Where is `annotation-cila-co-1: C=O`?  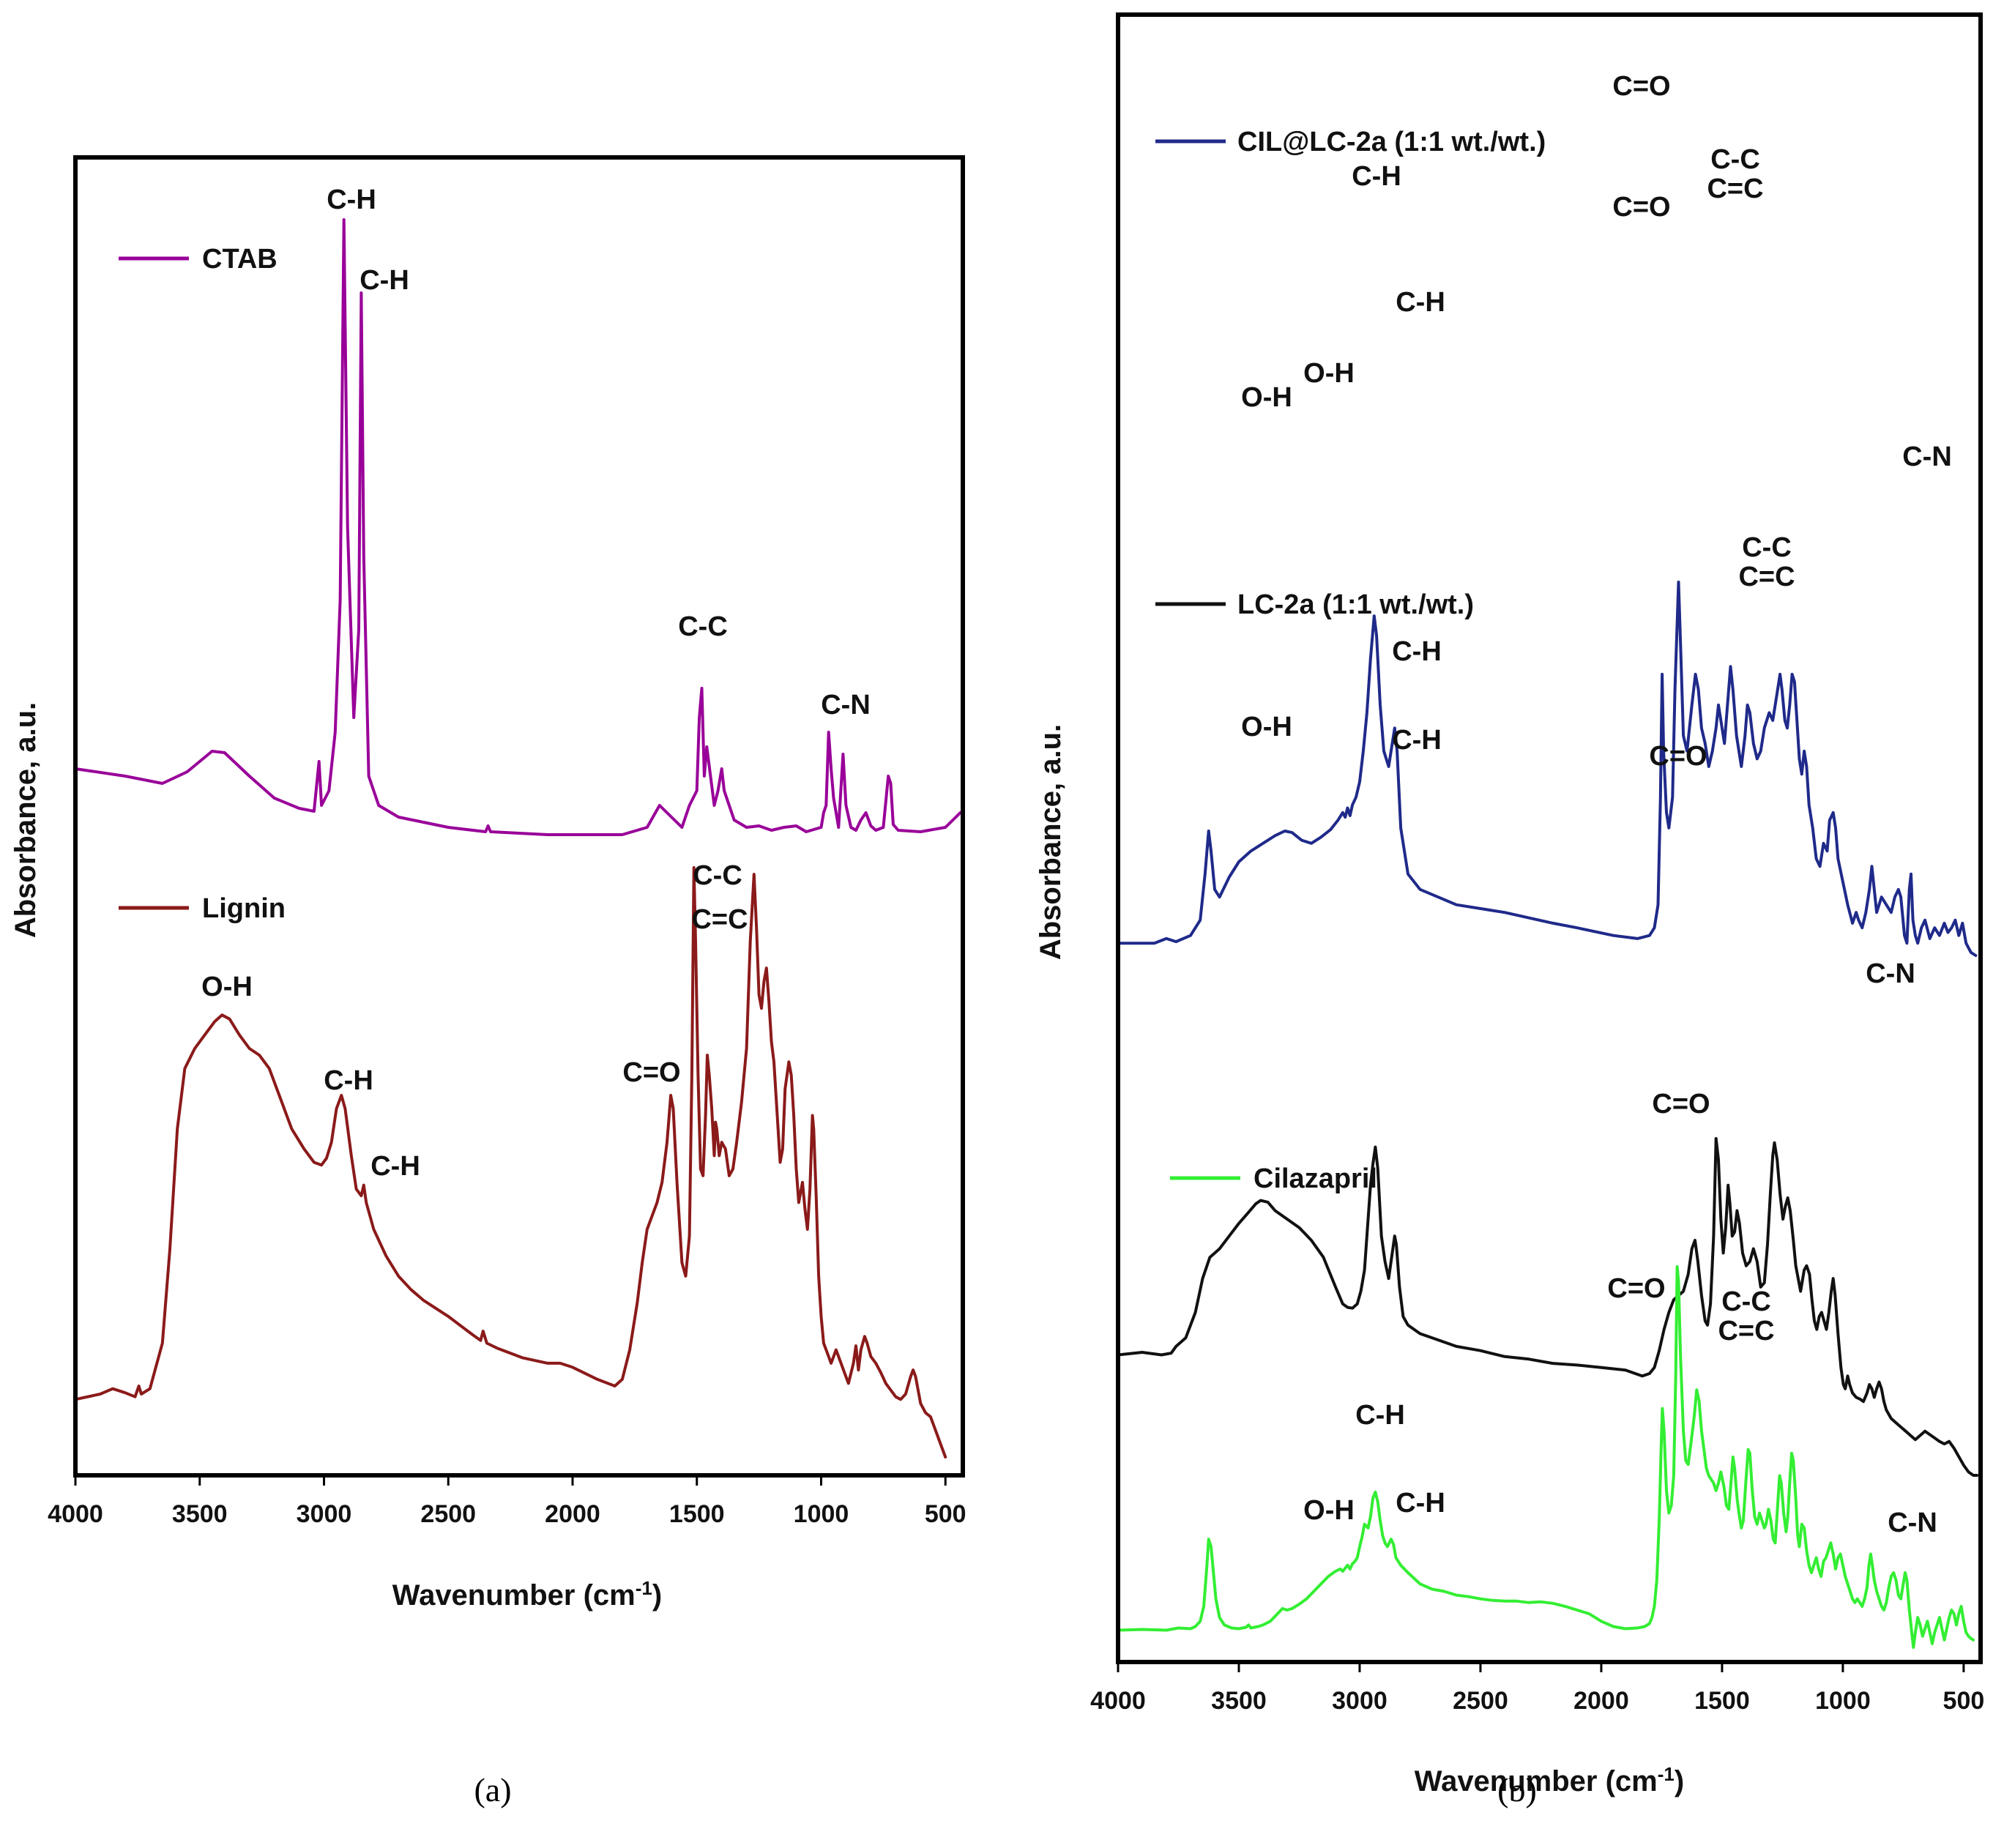 annotation-cila-co-1: C=O is located at coordinates (1681, 1104).